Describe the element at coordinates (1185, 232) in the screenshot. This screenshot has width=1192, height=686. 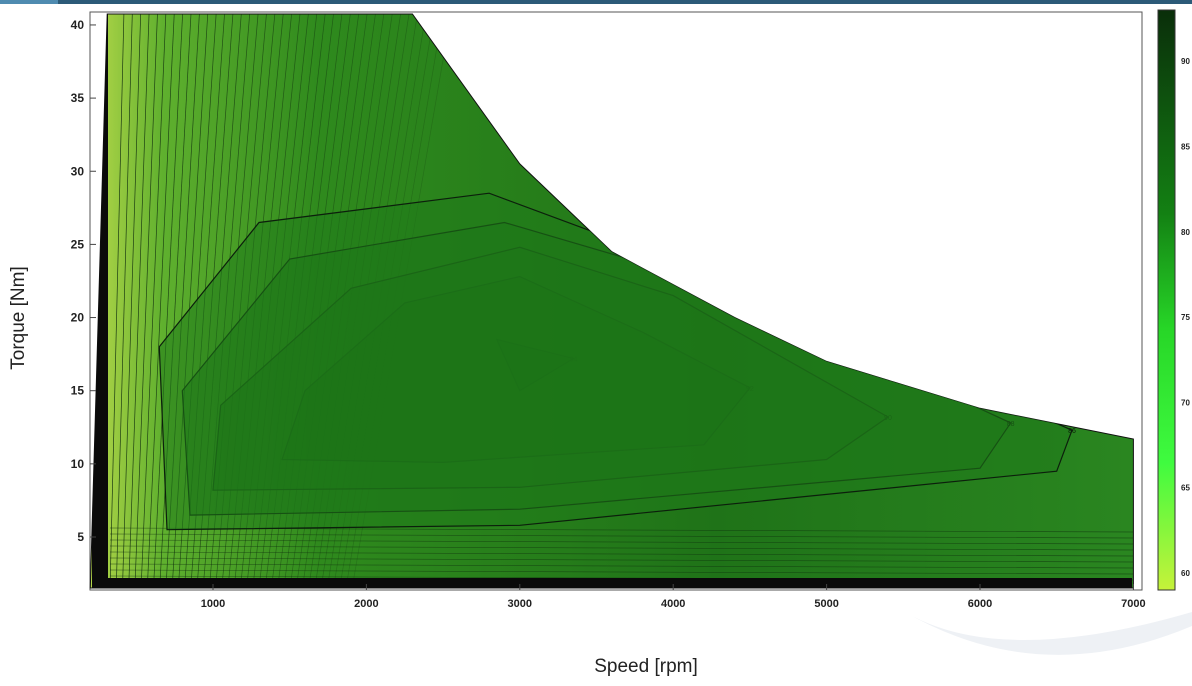
I see `colorbar-tick-label: 80` at that location.